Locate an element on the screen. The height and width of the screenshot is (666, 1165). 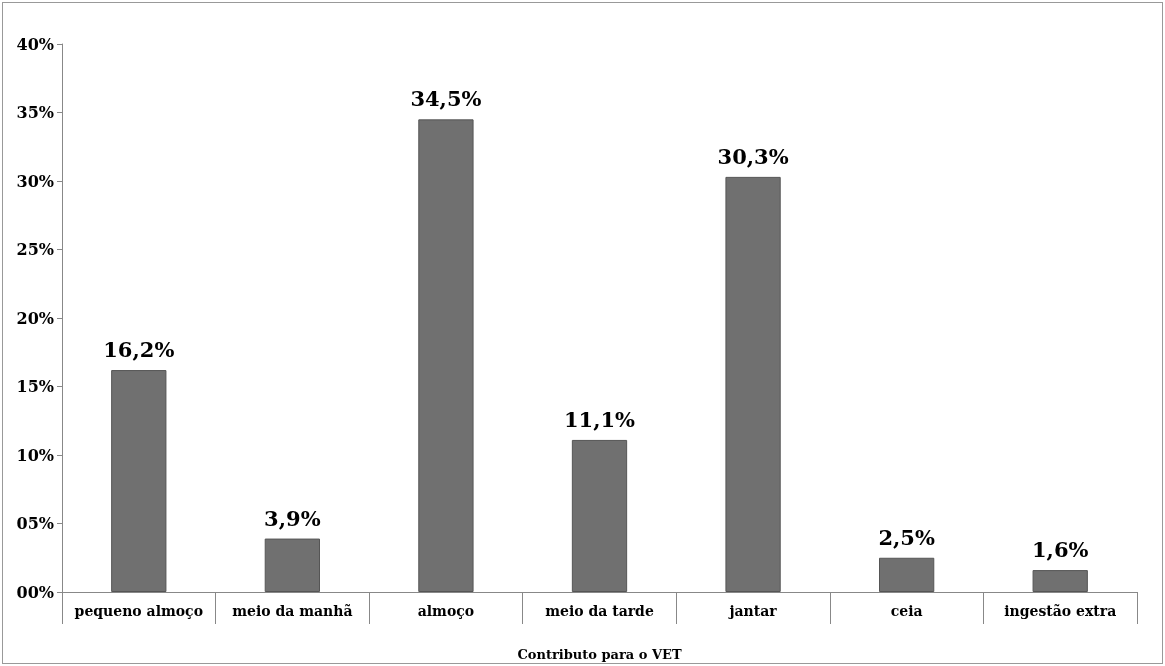
x-tick-label: pequeno almoço is located at coordinates (138, 611).